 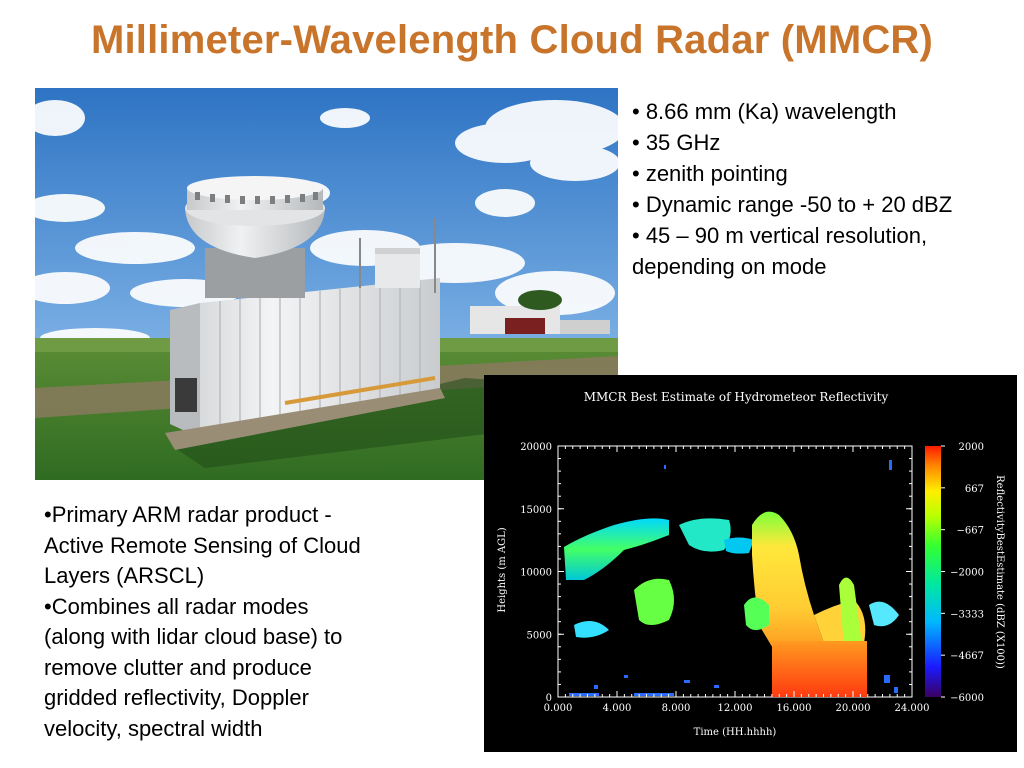 What do you see at coordinates (967, 614) in the screenshot?
I see `colorbar-tick-label: −3333` at bounding box center [967, 614].